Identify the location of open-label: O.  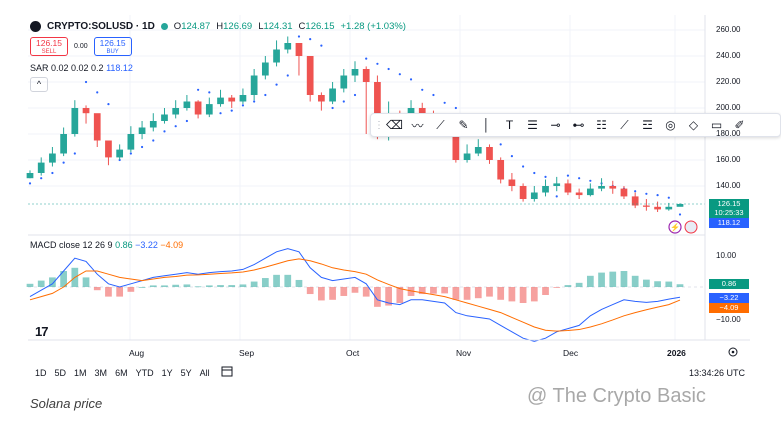
(177, 26).